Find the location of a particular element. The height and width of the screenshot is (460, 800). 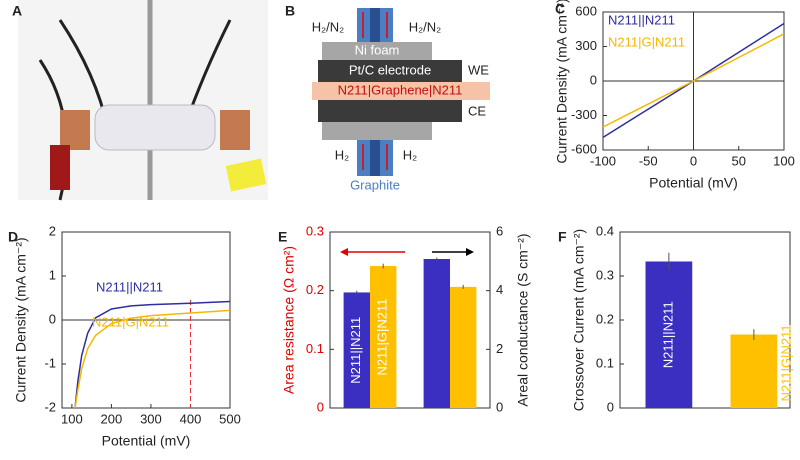

y2-tick-label: 0 is located at coordinates (499, 406).